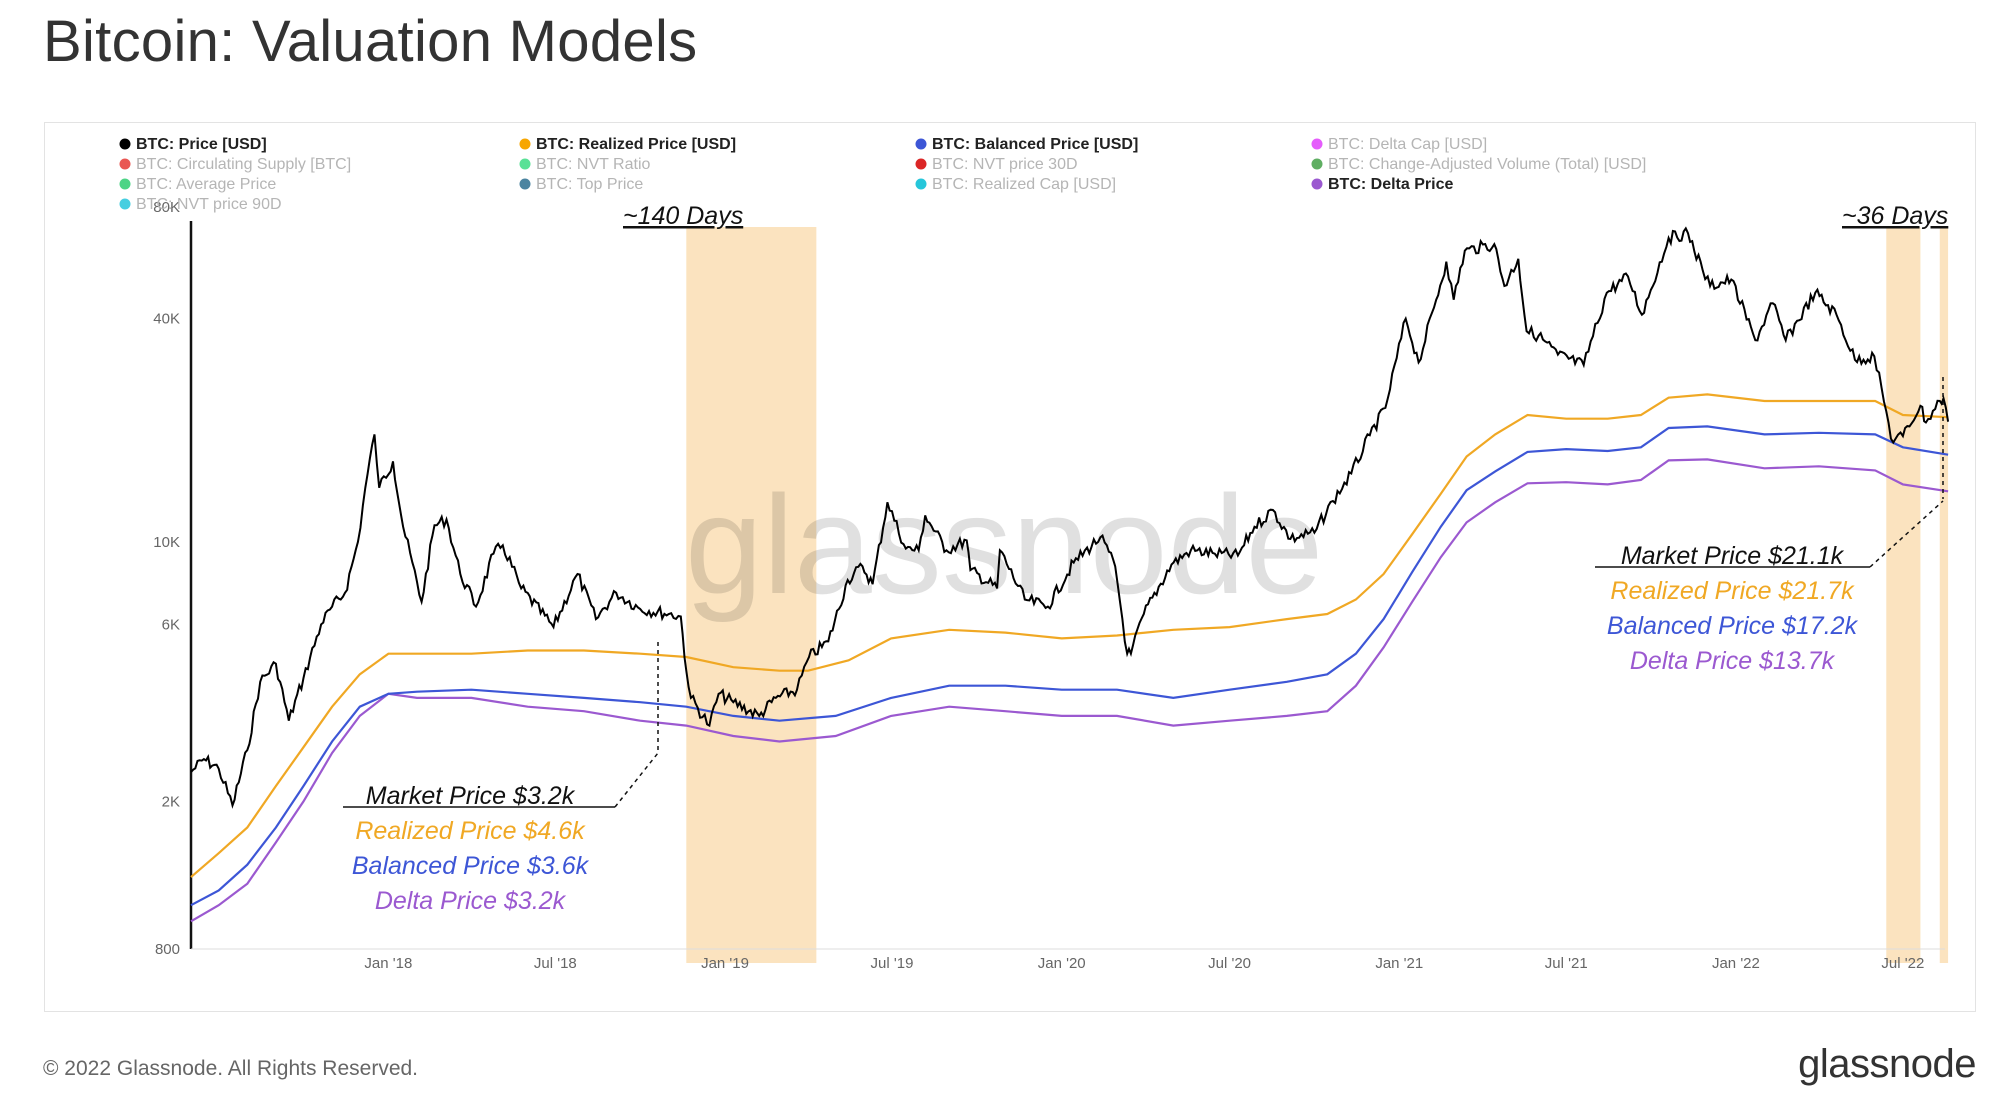 This screenshot has width=2000, height=1093. Describe the element at coordinates (589, 184) in the screenshot. I see `legend-label: BTC: Top Price` at that location.